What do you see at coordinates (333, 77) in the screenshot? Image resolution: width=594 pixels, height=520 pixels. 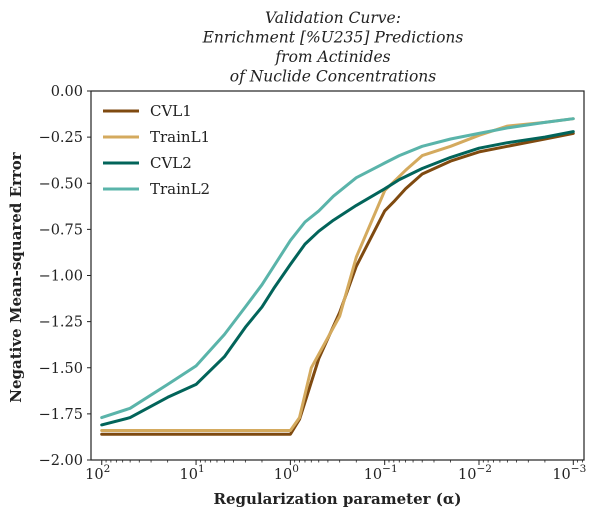 I see `title-line-4: of Nuclide Concentrations` at bounding box center [333, 77].